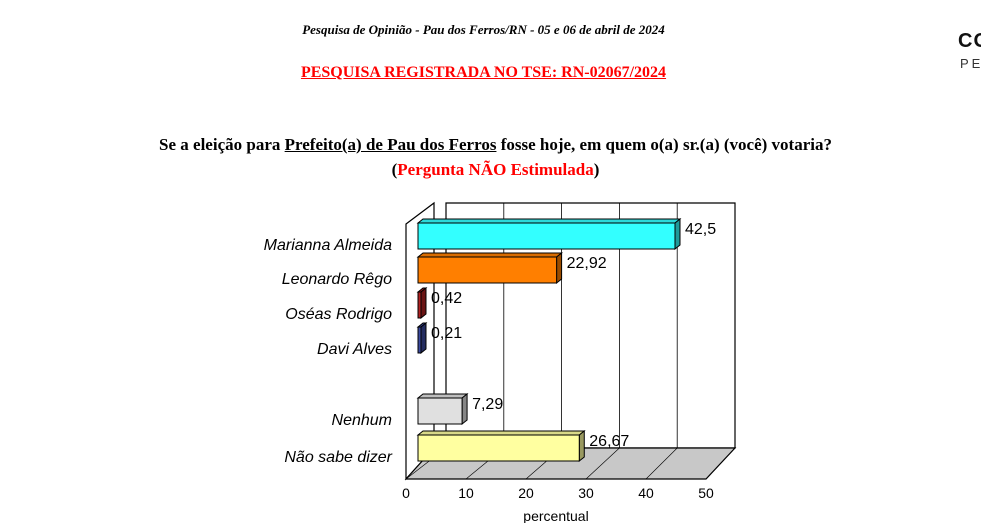 This screenshot has height=523, width=981. What do you see at coordinates (487, 404) in the screenshot?
I see `bar-value-label: 7,29` at bounding box center [487, 404].